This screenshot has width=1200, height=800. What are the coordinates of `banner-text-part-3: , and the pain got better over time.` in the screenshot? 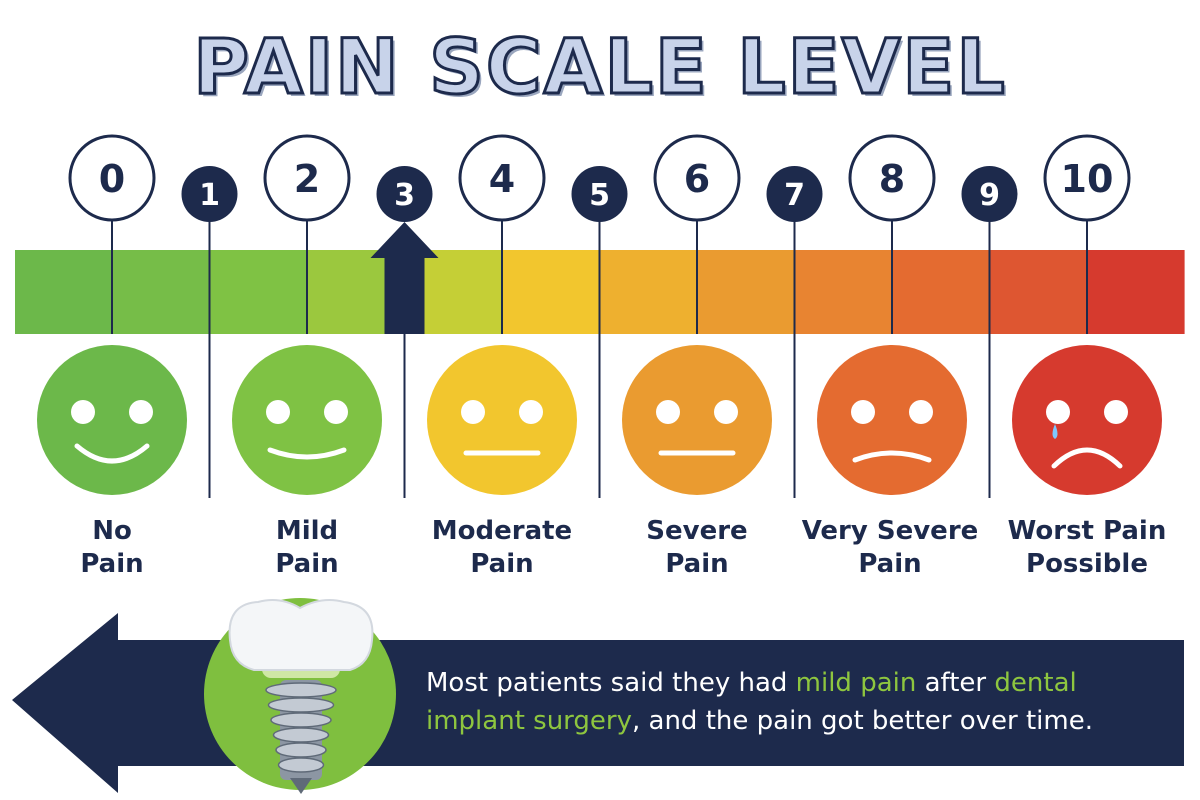 It's located at (862, 721).